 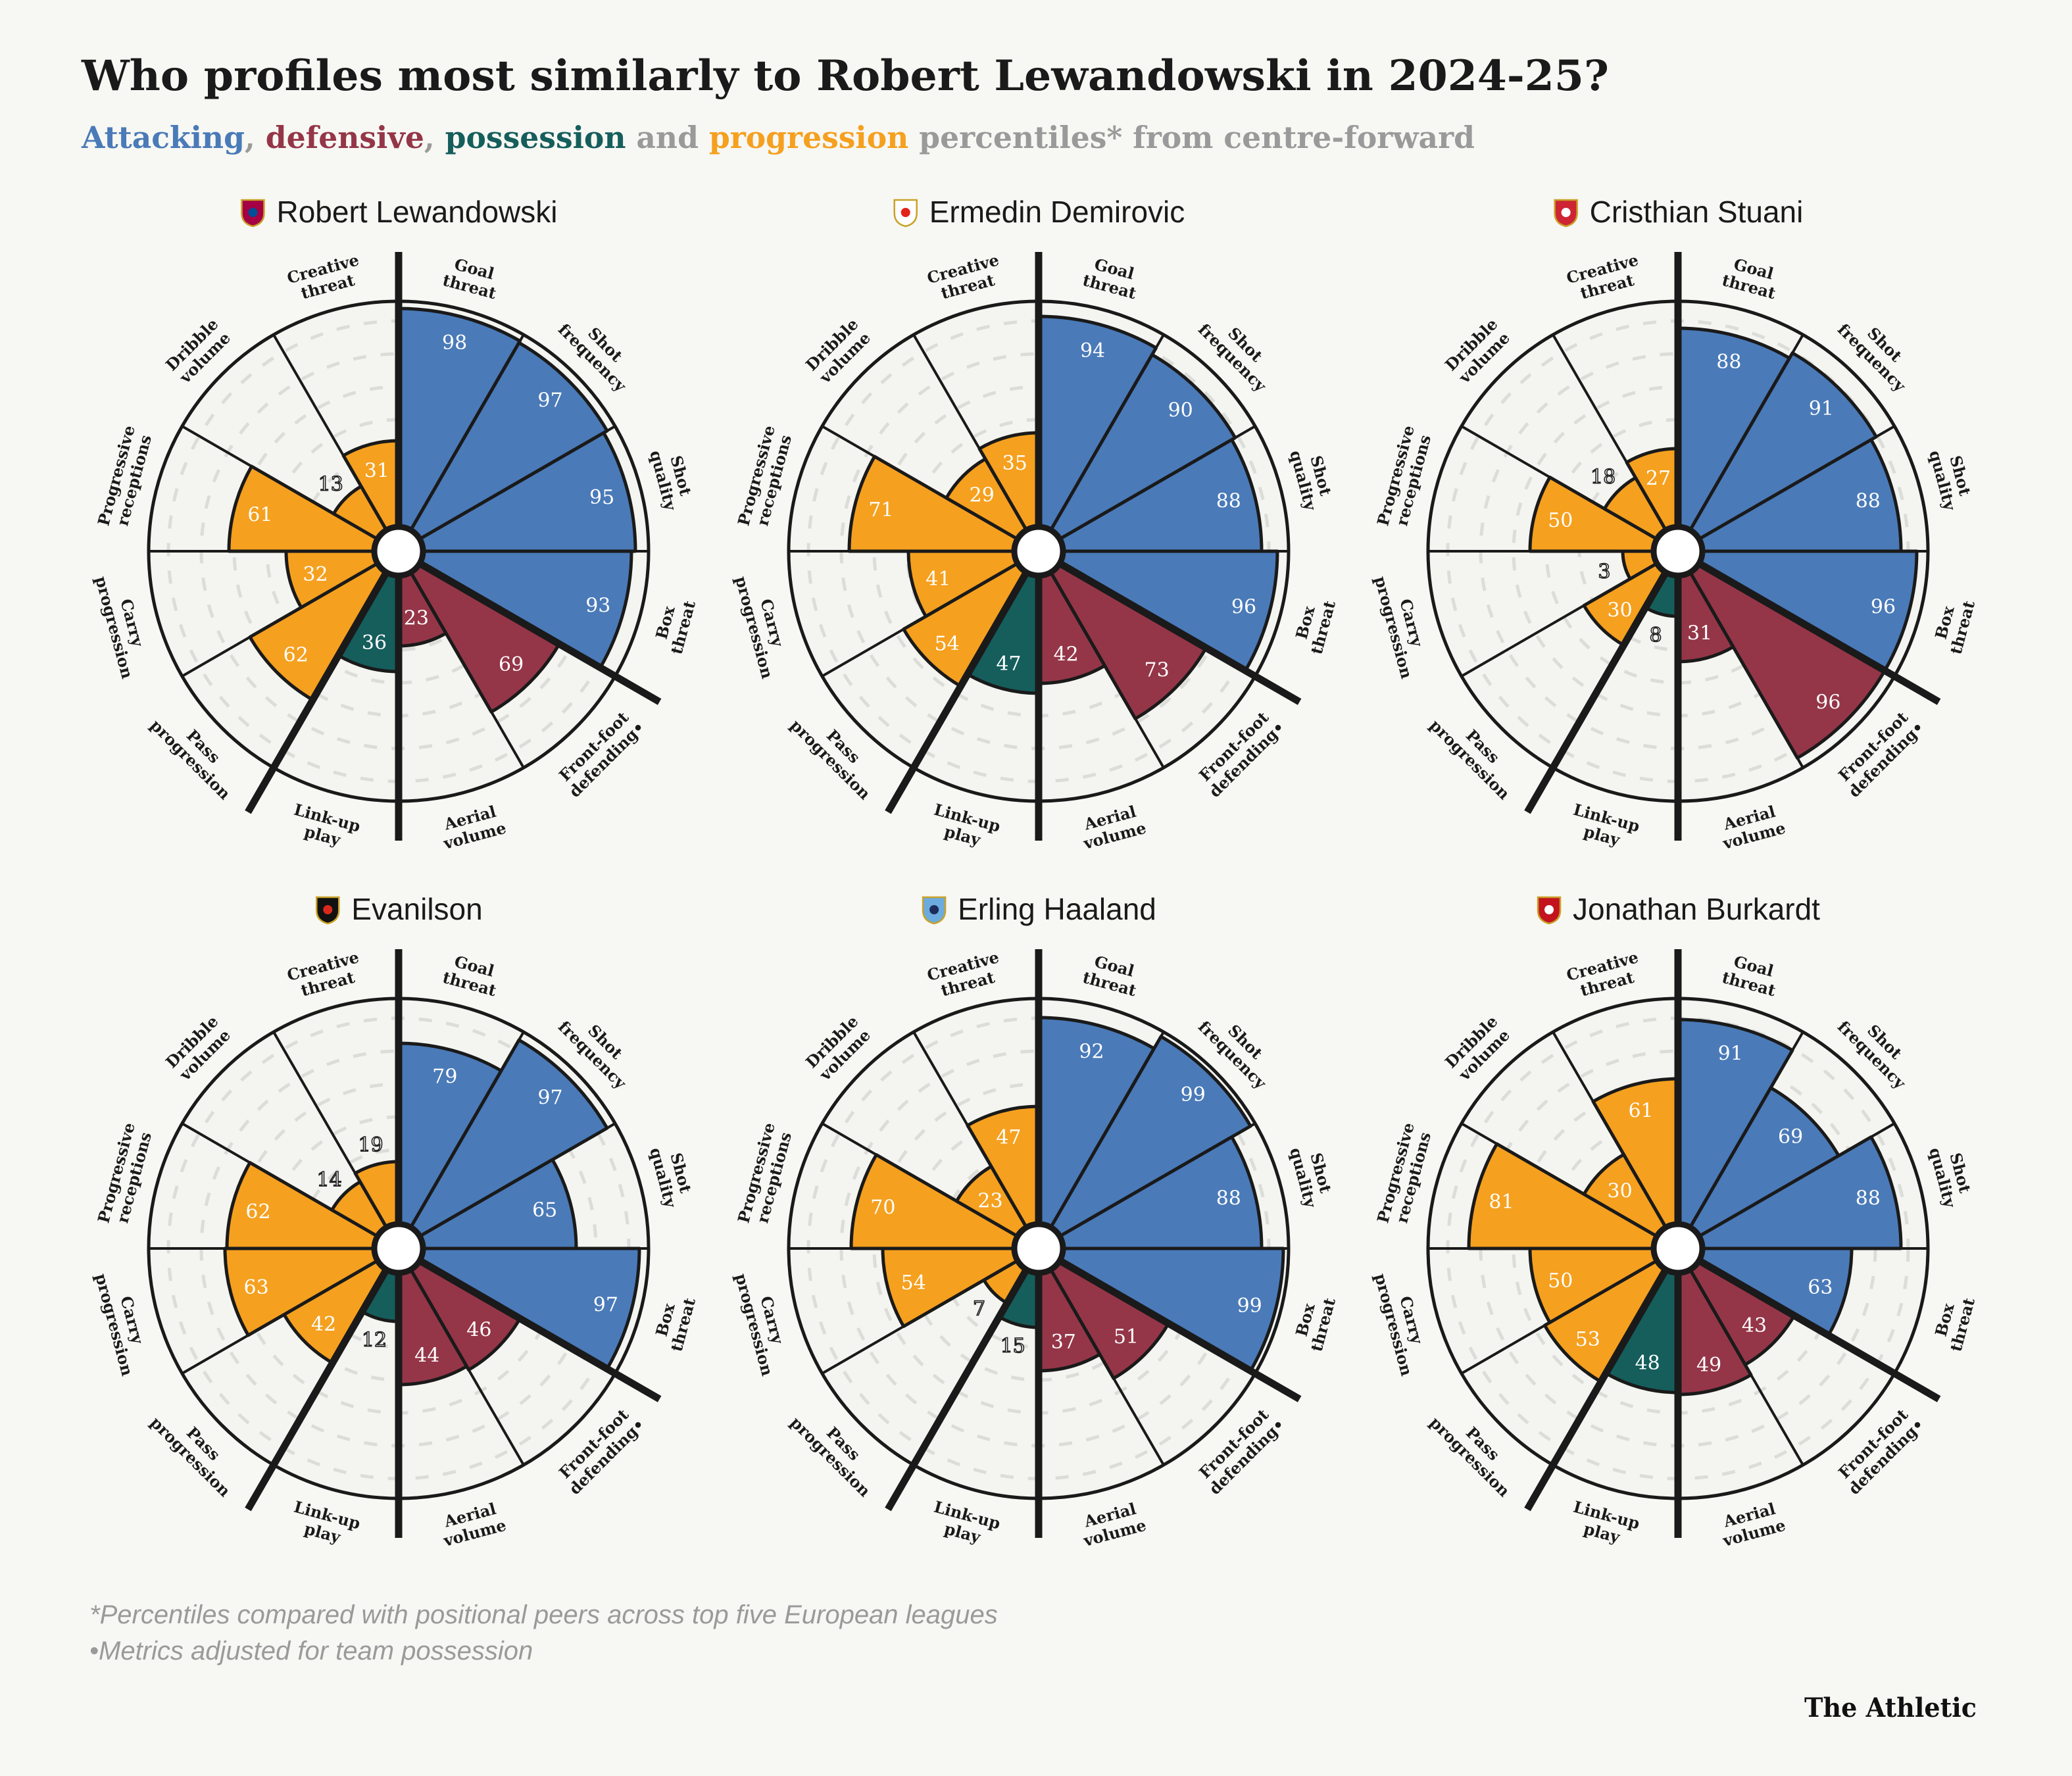 What do you see at coordinates (1560, 520) in the screenshot?
I see `value-label: 50` at bounding box center [1560, 520].